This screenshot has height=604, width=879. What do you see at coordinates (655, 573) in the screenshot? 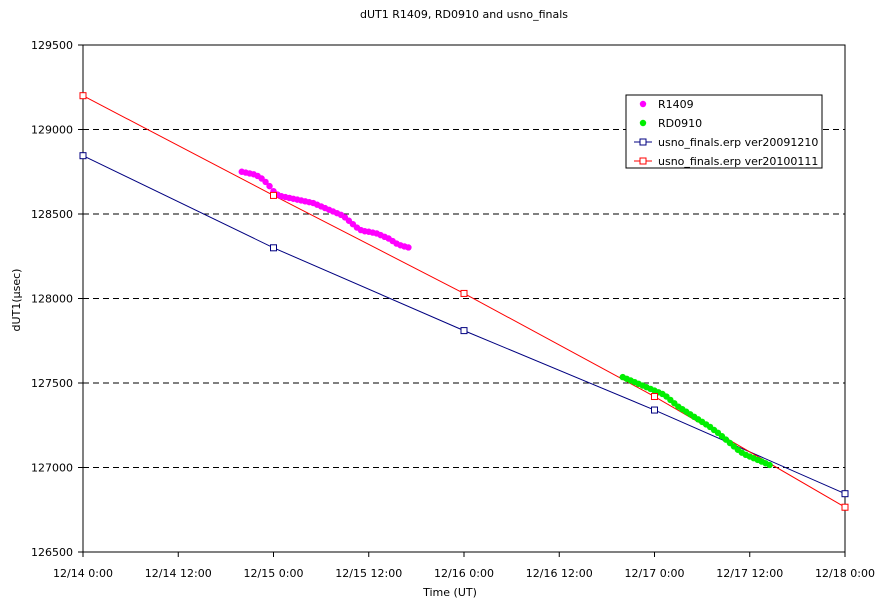
I see `x-tick-label: 12/17 0:00` at bounding box center [655, 573].